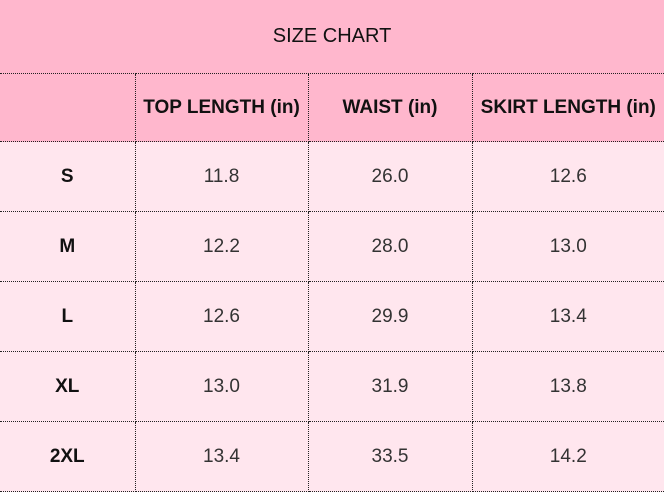 The image size is (664, 492). I want to click on skirt-length-cell: 12.6, so click(567, 176).